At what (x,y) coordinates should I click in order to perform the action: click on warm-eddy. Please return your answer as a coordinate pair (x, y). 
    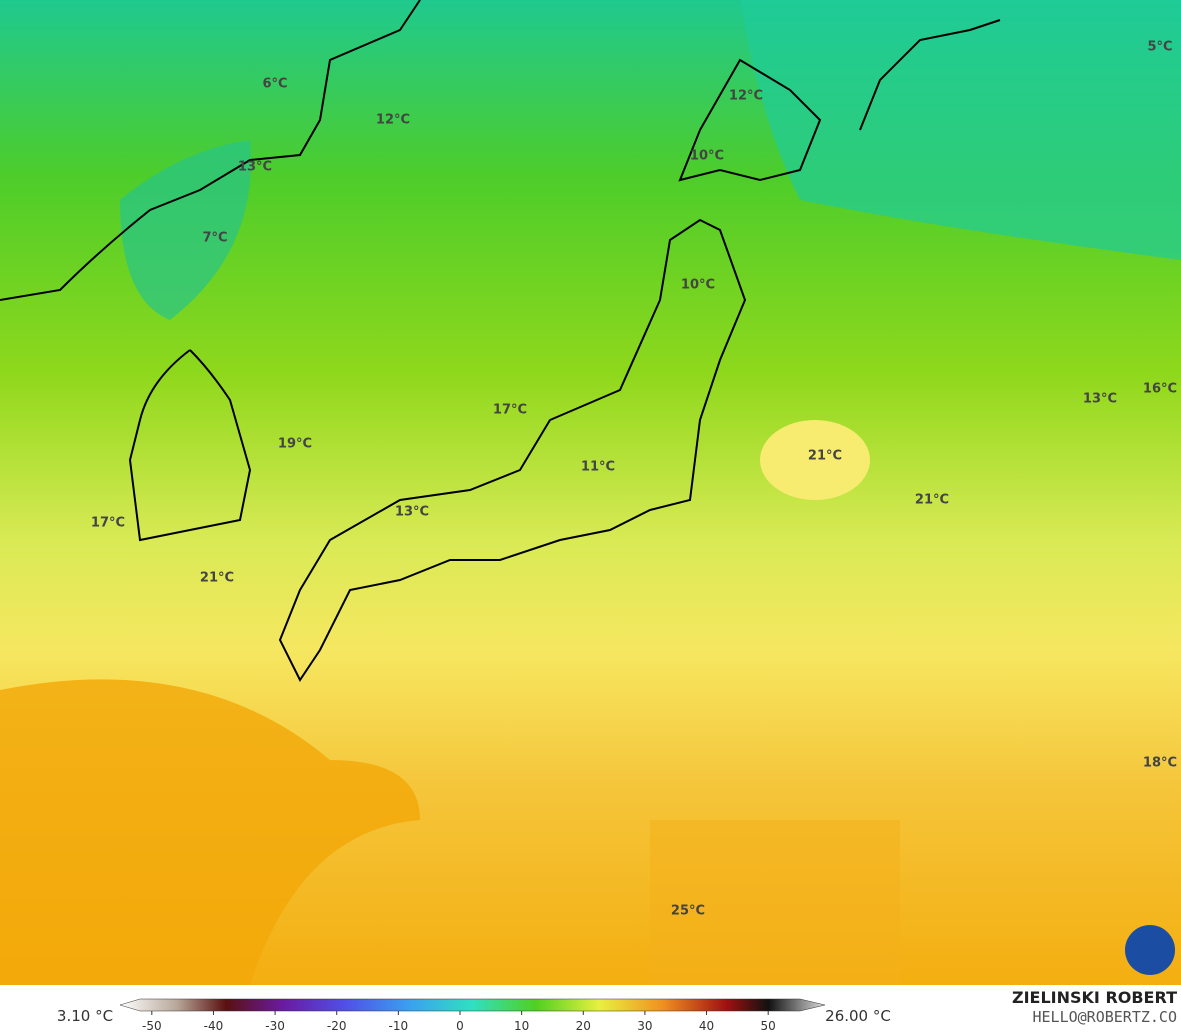
    Looking at the image, I should click on (815, 460).